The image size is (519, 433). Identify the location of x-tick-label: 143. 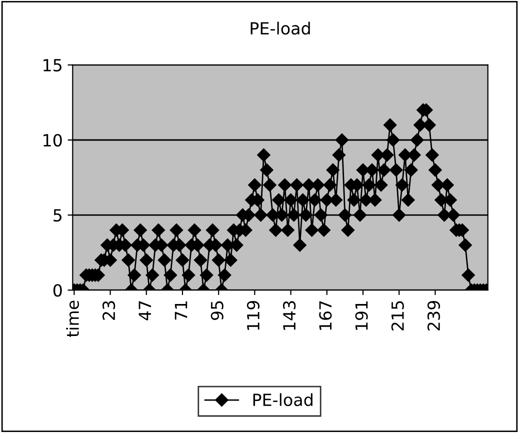
(289, 315).